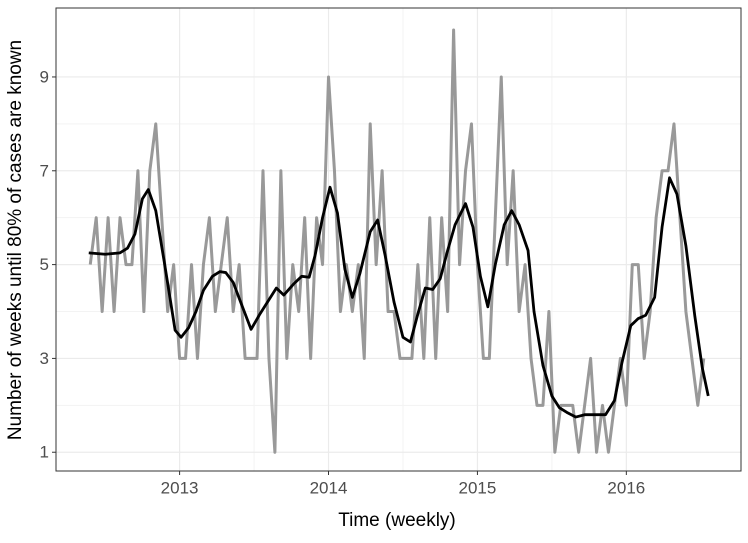 The height and width of the screenshot is (543, 748). I want to click on x-tick-label: 2016, so click(626, 487).